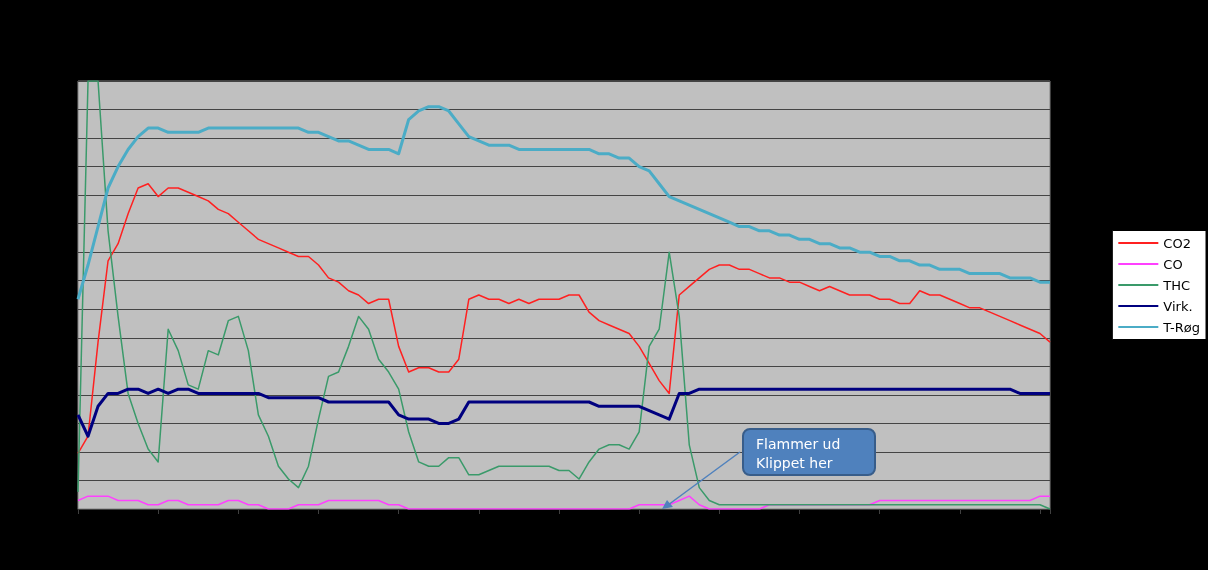 This screenshot has height=570, width=1208. Describe the element at coordinates (1173, 264) in the screenshot. I see `legend-label: CO` at that location.